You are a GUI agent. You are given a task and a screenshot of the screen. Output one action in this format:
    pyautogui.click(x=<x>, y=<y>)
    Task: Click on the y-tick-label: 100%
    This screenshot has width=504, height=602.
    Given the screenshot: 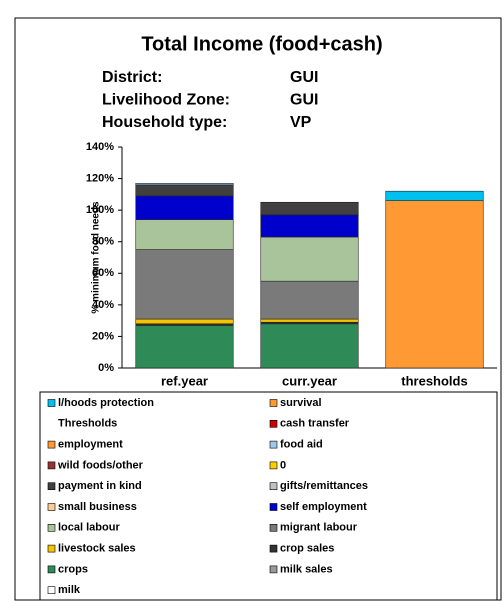 What is the action you would take?
    pyautogui.click(x=100, y=210)
    